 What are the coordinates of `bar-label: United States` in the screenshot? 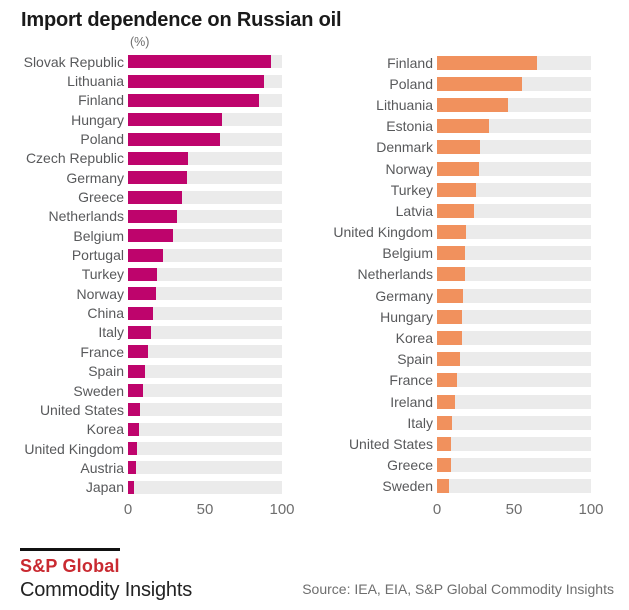 It's located at (390, 443).